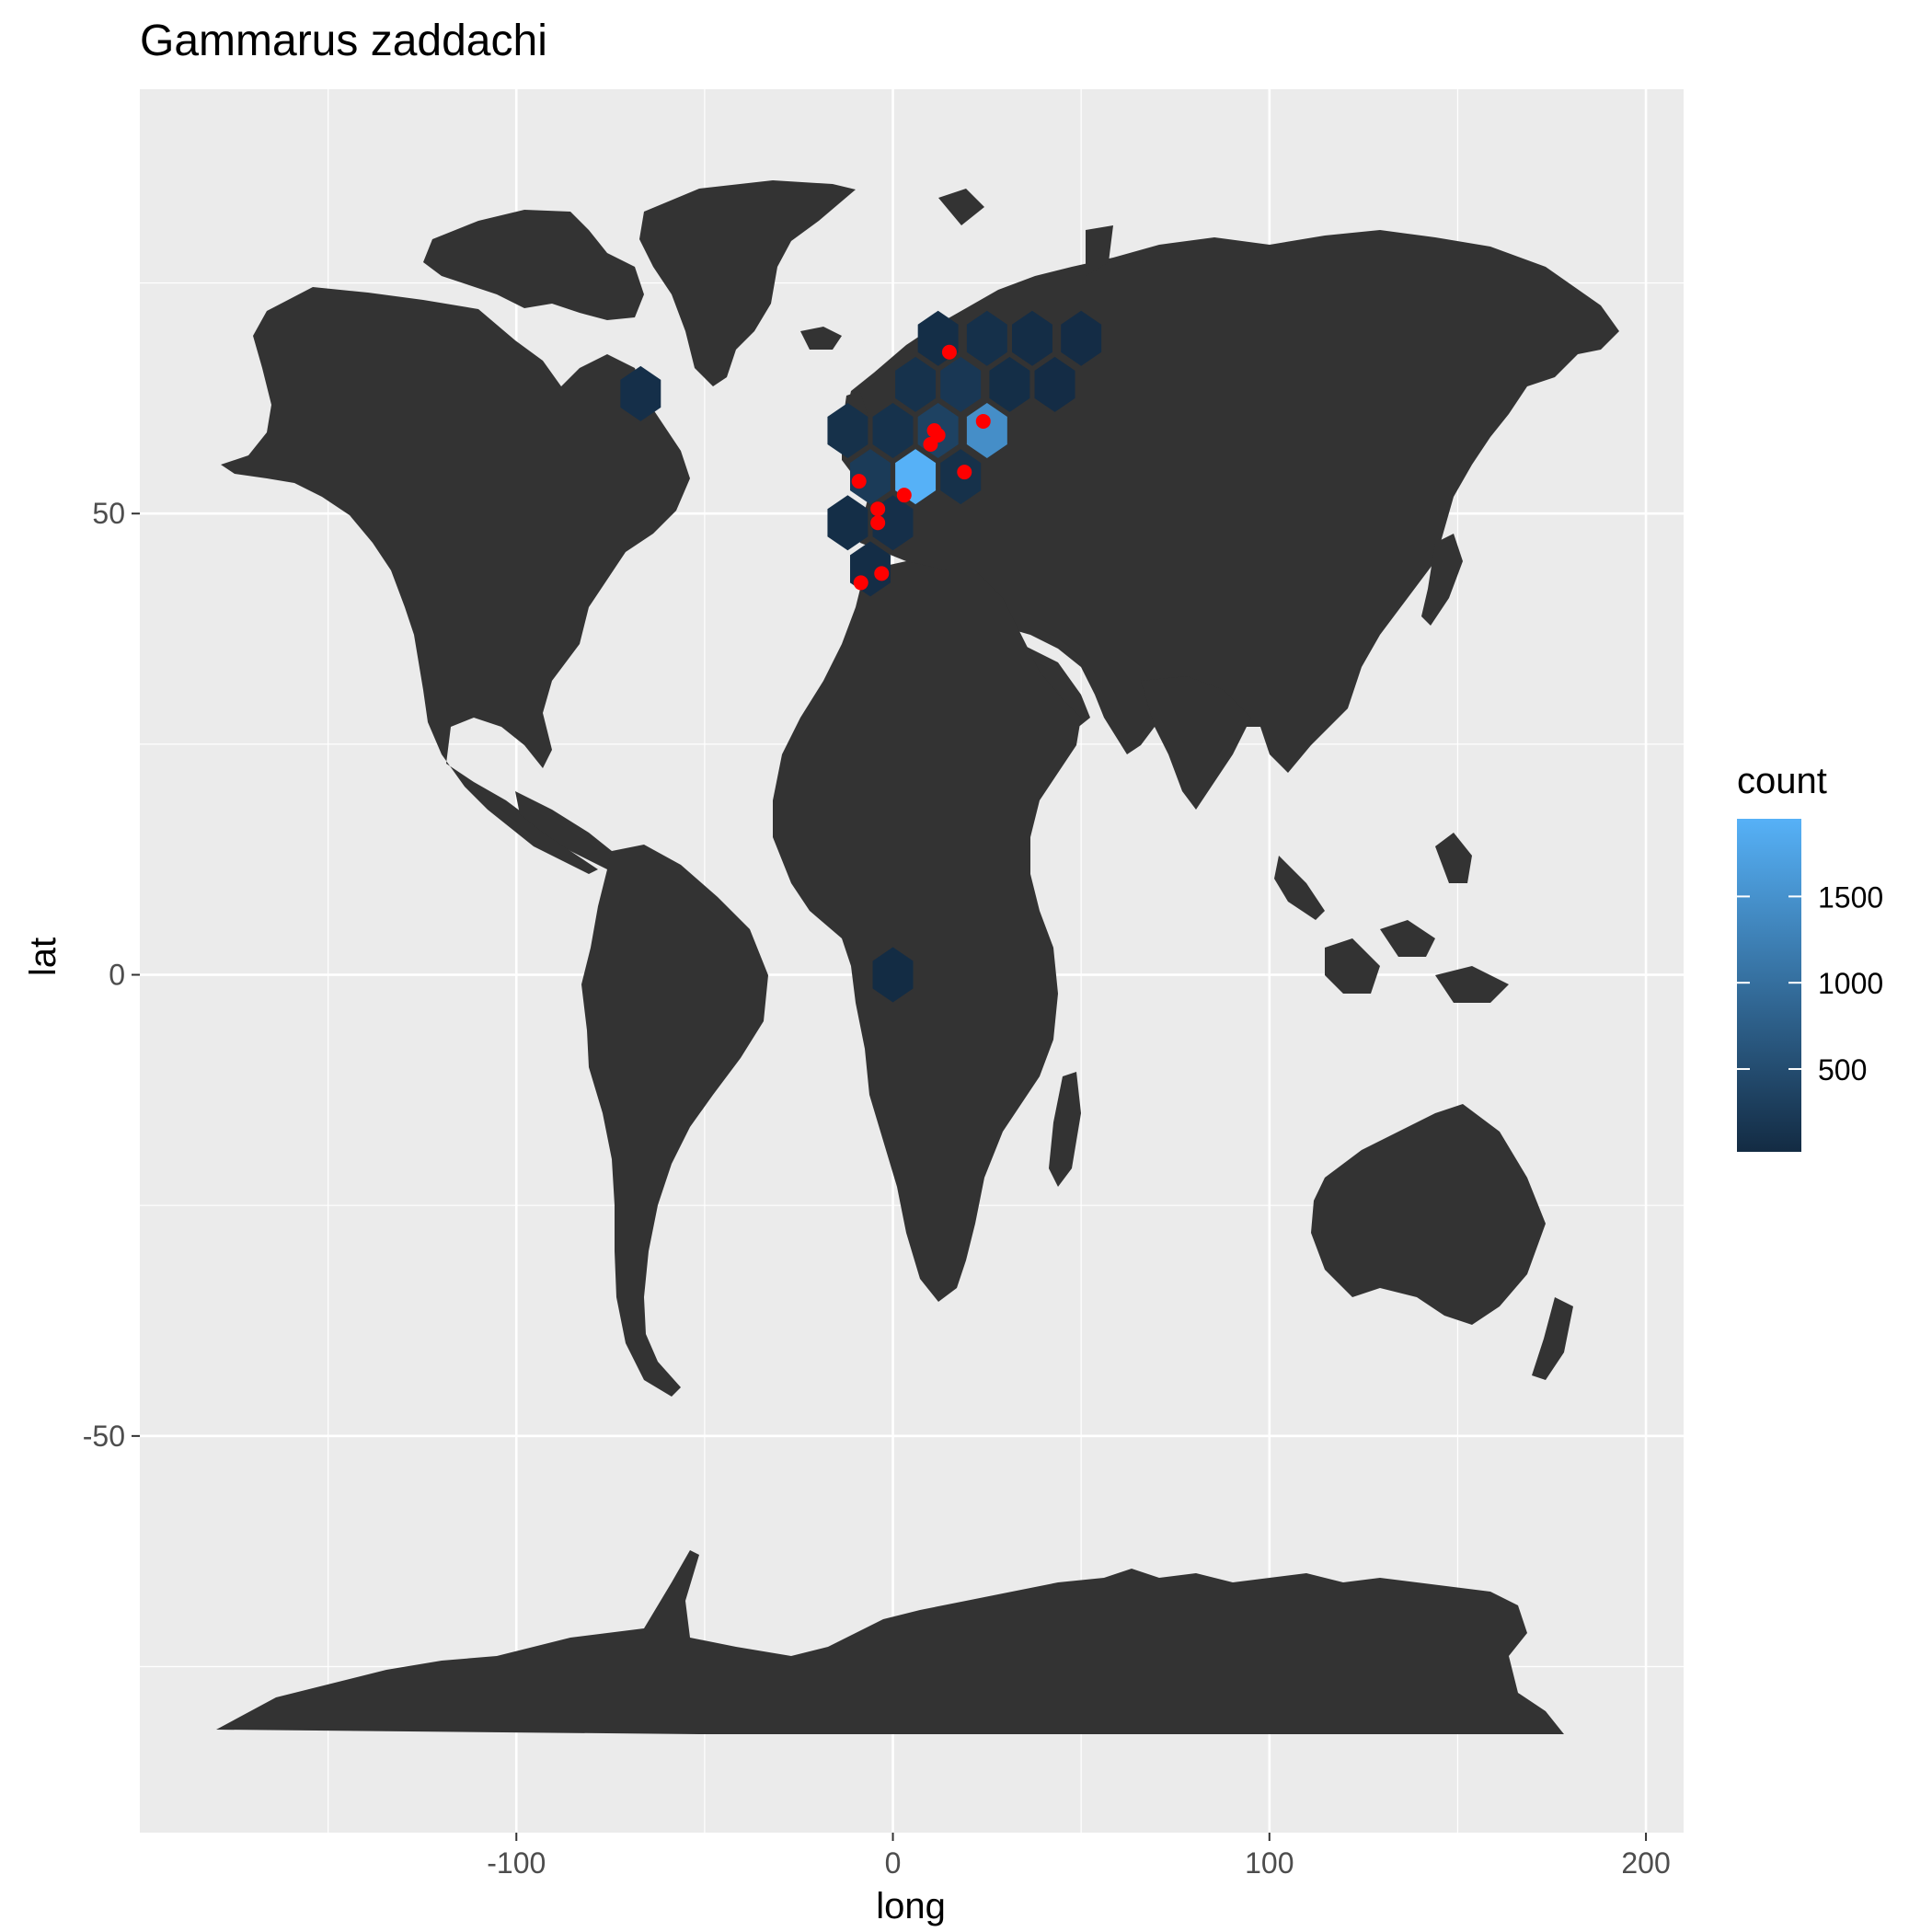 The height and width of the screenshot is (1932, 1932). I want to click on legend: count 500 1000 1500, so click(1810, 956).